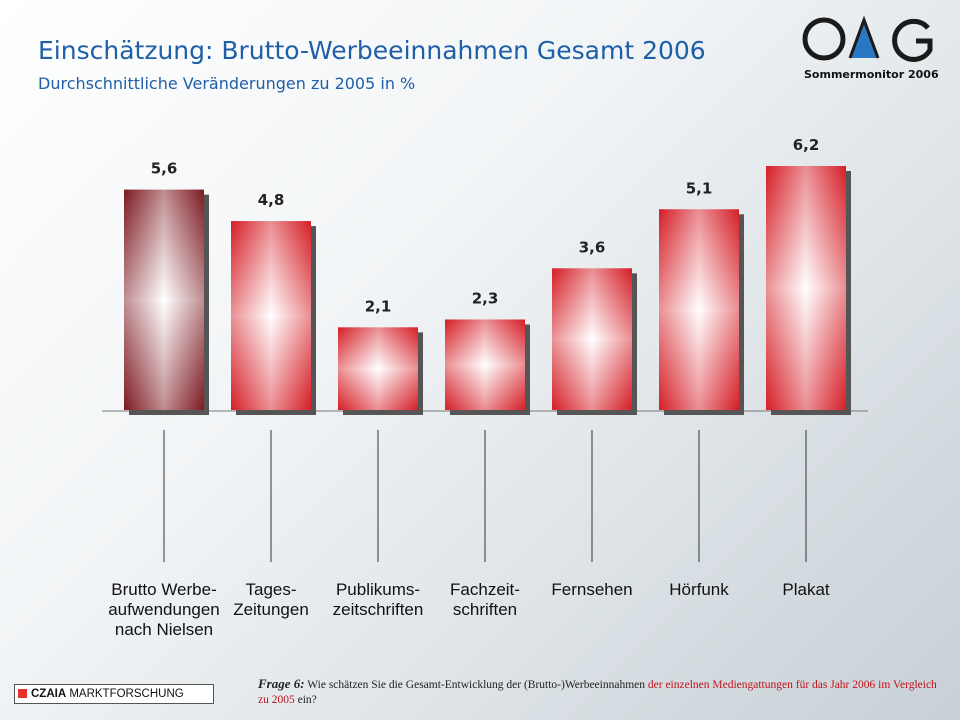  I want to click on category-label: Plakat, so click(806, 590).